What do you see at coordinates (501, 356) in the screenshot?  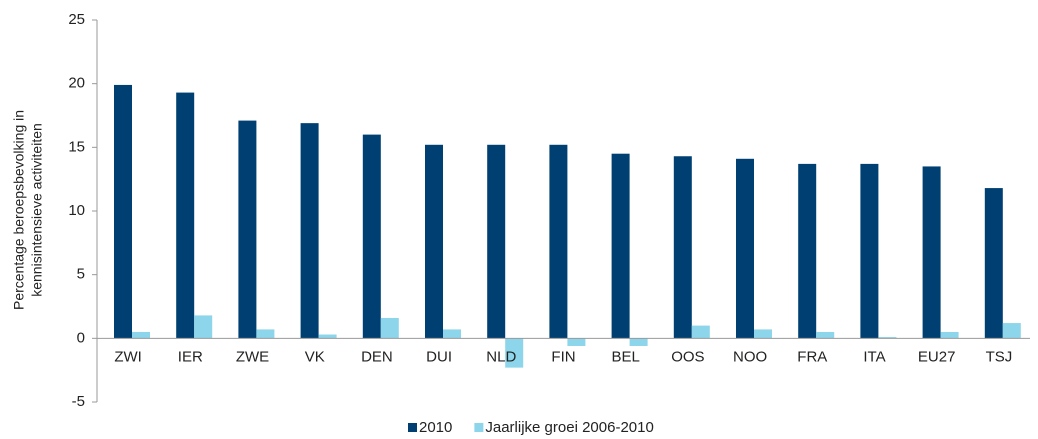 I see `x-tick-label: NLD` at bounding box center [501, 356].